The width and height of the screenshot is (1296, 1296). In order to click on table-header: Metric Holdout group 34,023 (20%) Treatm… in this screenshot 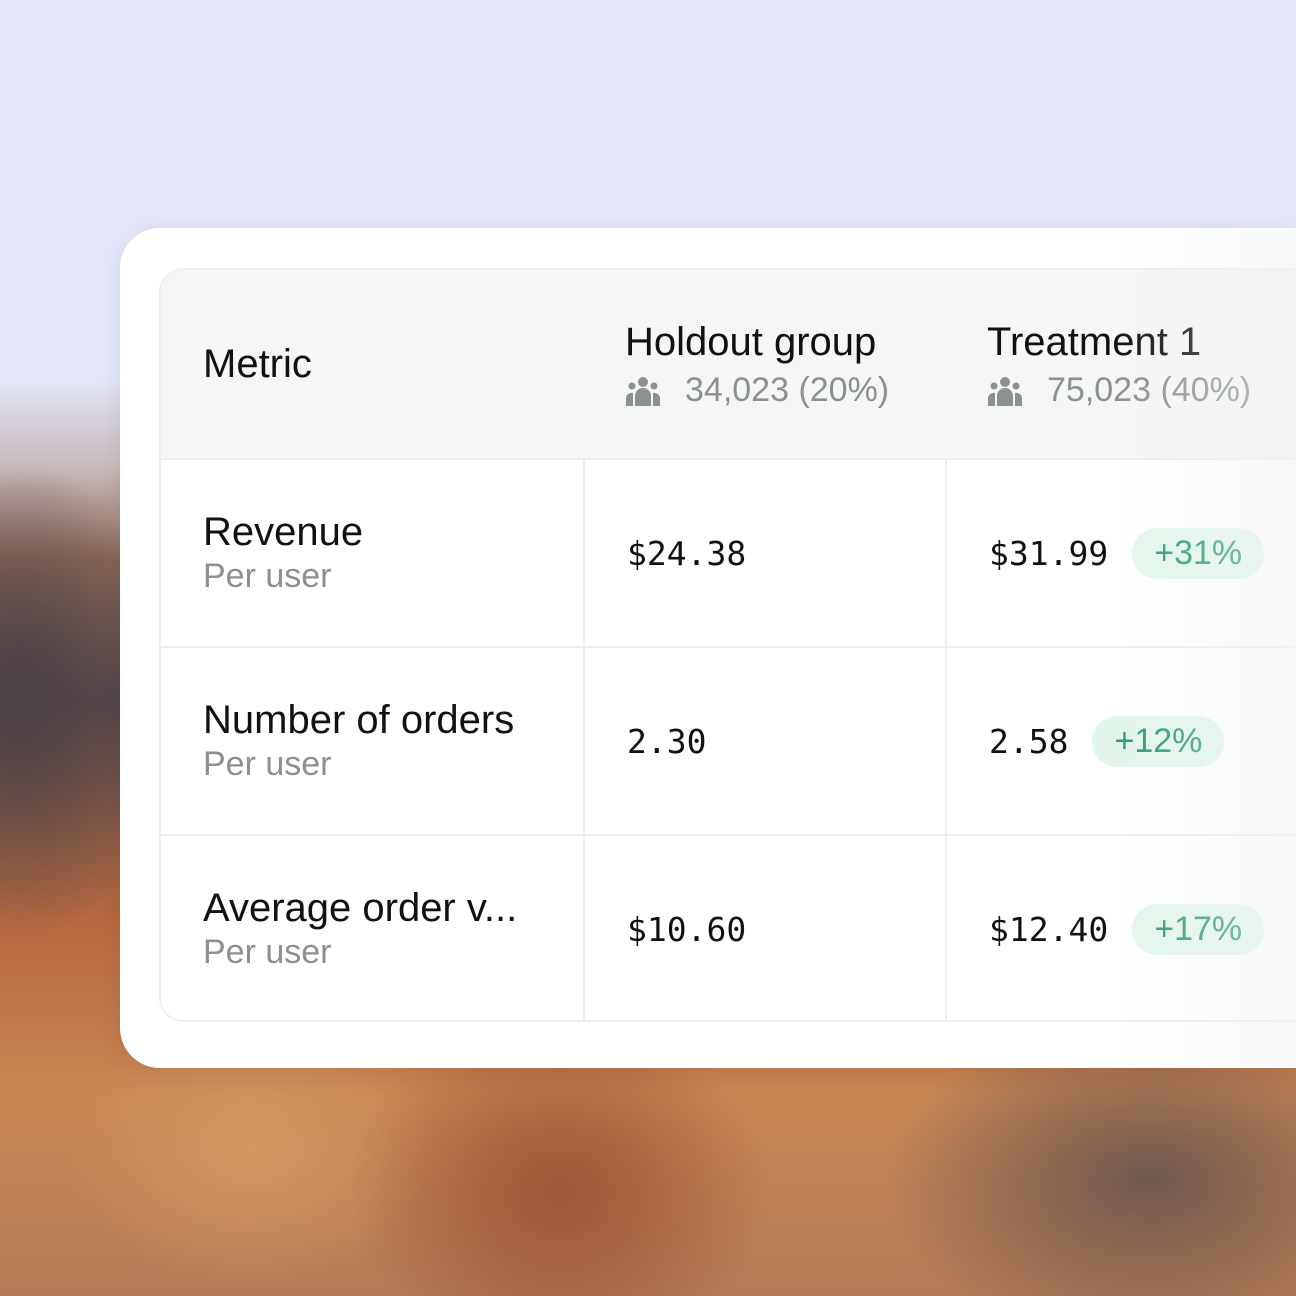, I will do `click(728, 364)`.